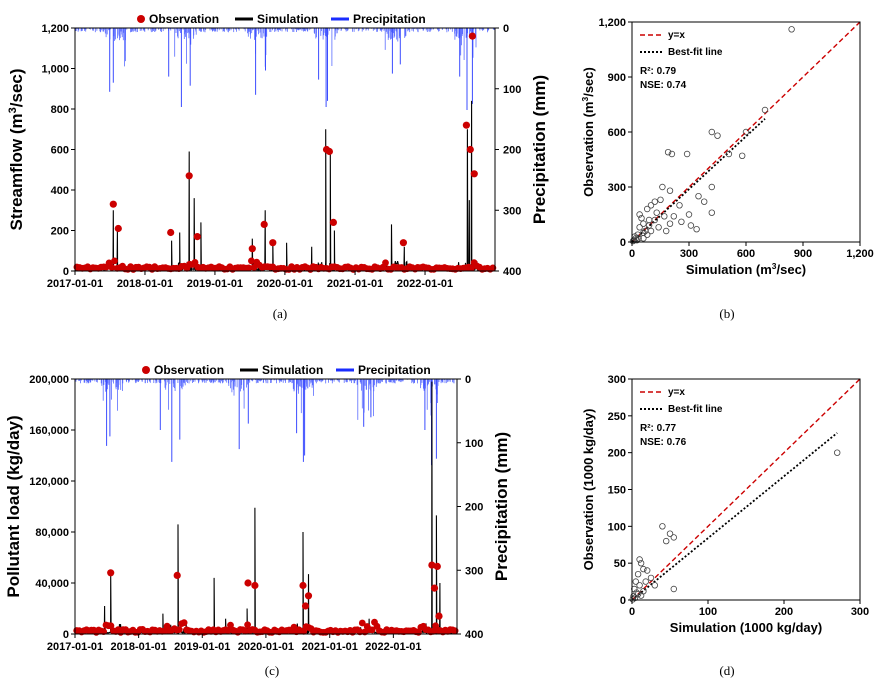 The height and width of the screenshot is (693, 883). What do you see at coordinates (49, 482) in the screenshot?
I see `y-tick-label: 120,000` at bounding box center [49, 482].